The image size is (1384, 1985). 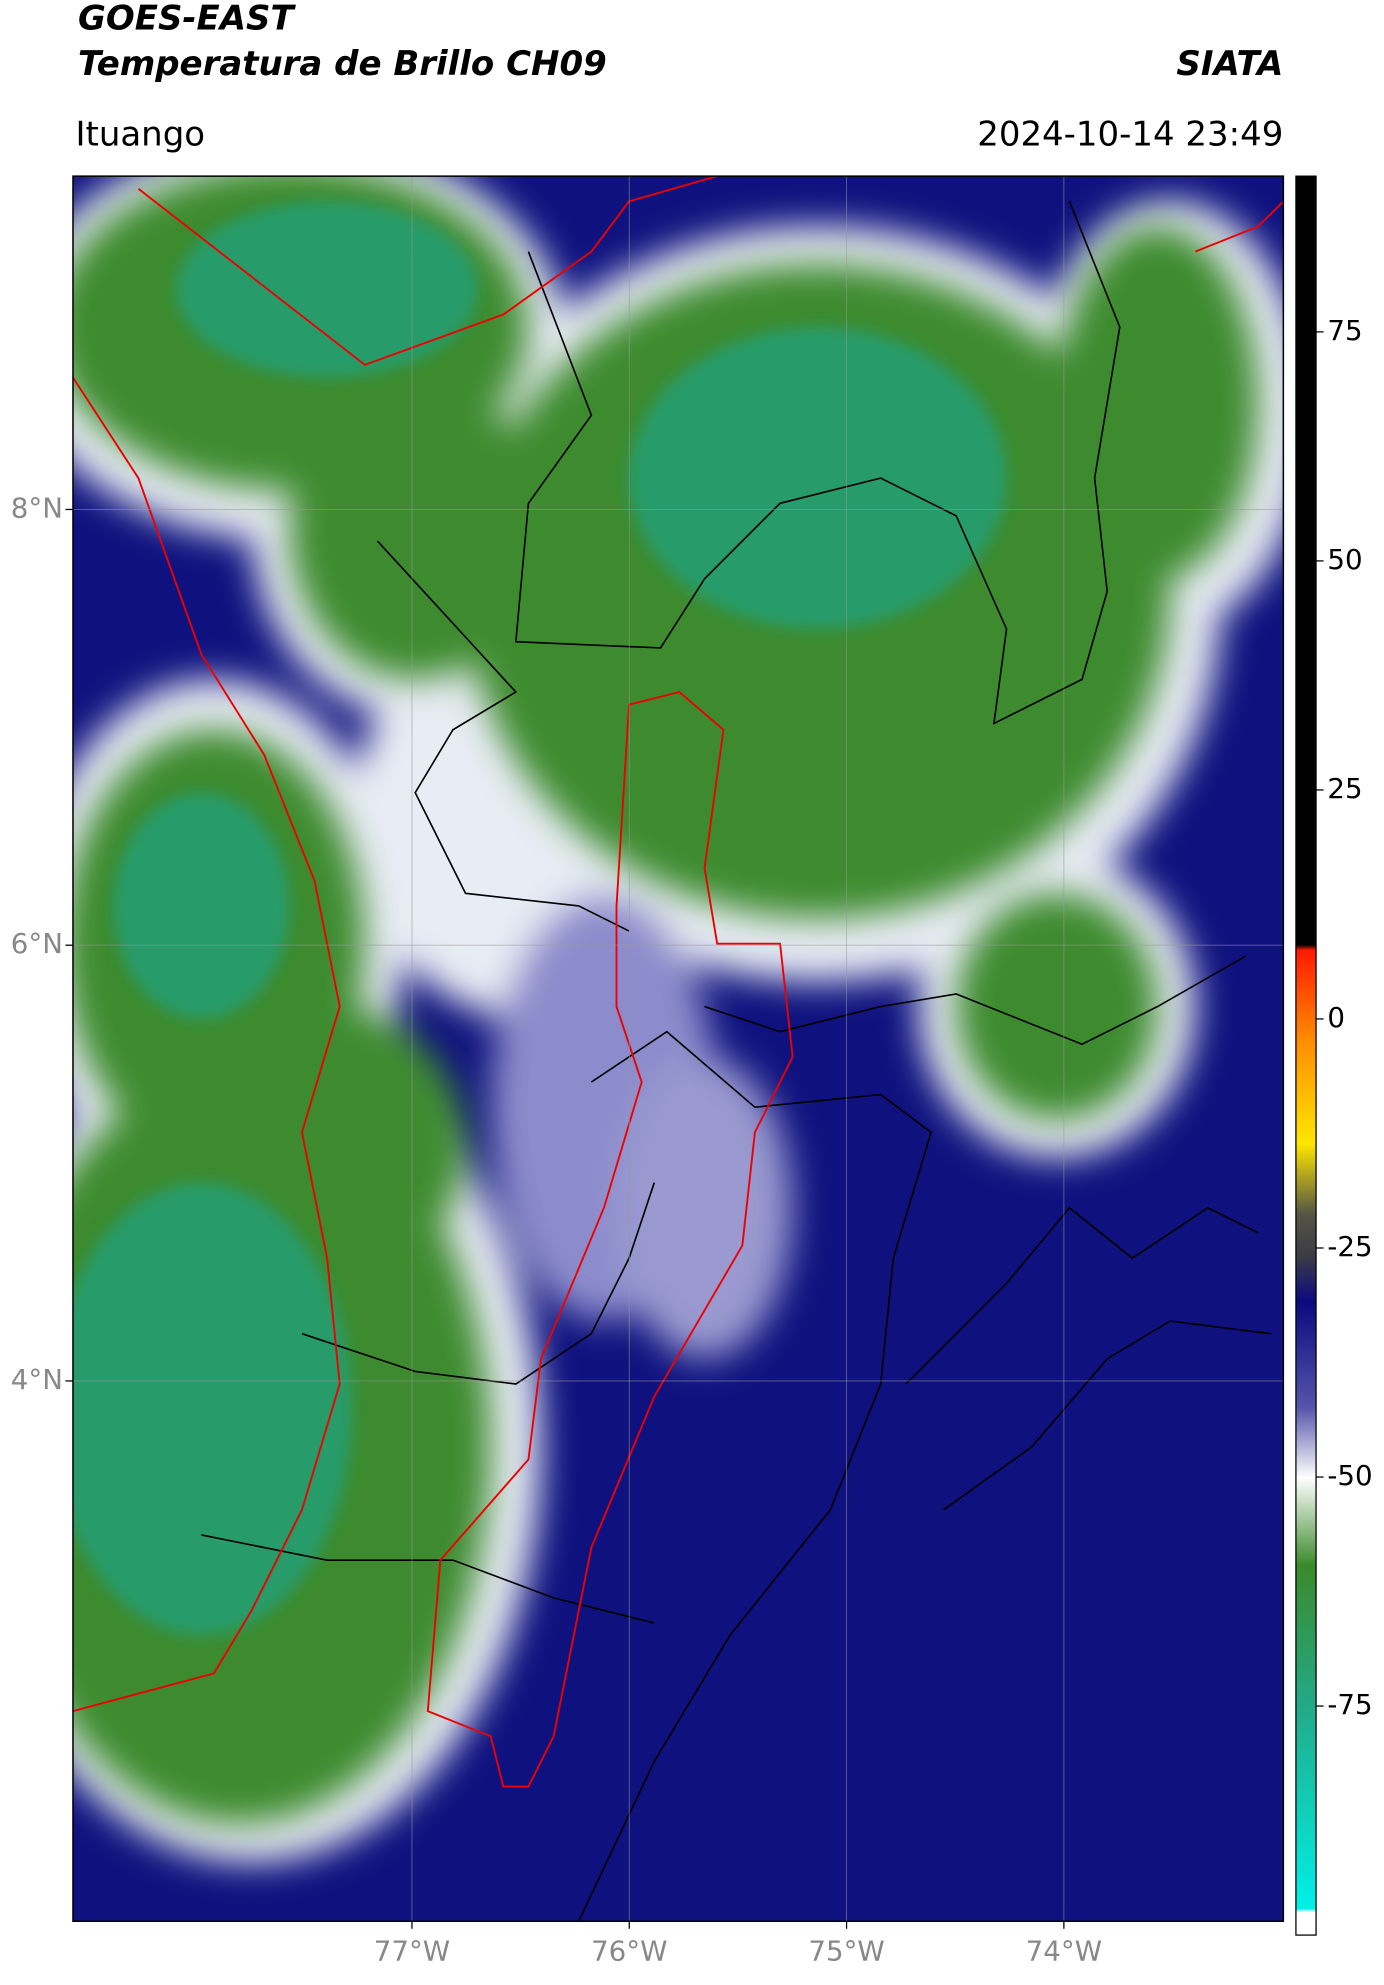 What do you see at coordinates (846, 1951) in the screenshot?
I see `x-tick-label: 75°W` at bounding box center [846, 1951].